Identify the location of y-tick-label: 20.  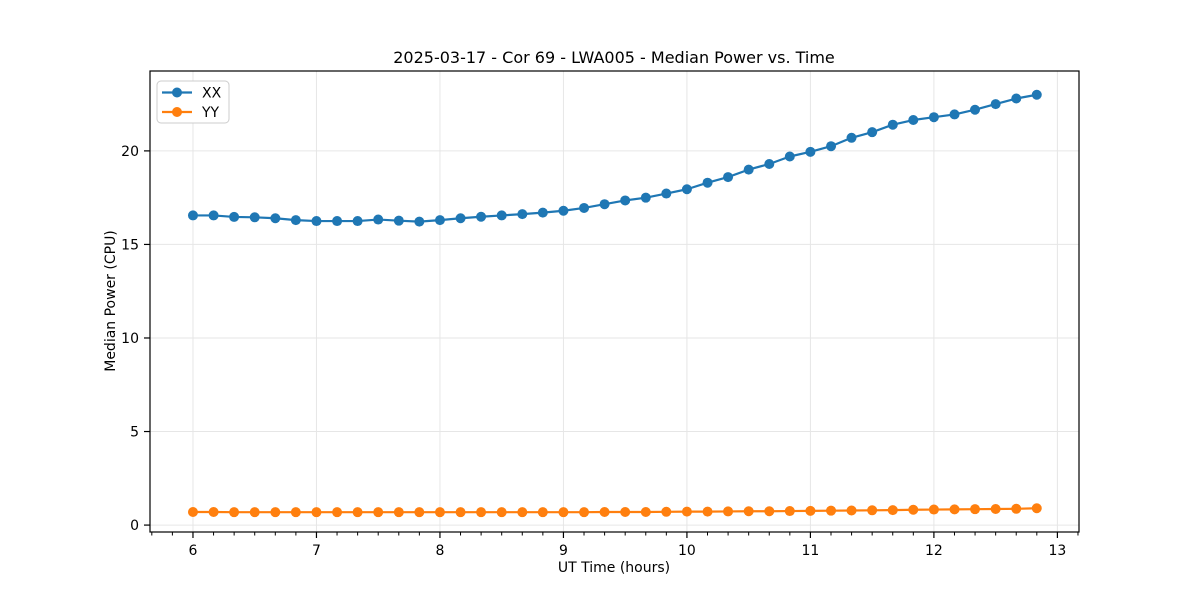
(130, 152).